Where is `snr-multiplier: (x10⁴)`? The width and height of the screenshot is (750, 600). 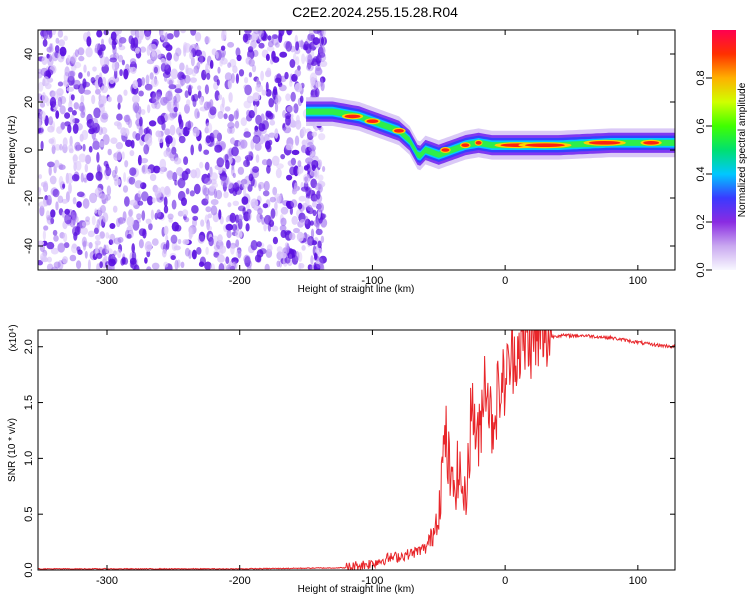 snr-multiplier: (x10⁴) is located at coordinates (13, 337).